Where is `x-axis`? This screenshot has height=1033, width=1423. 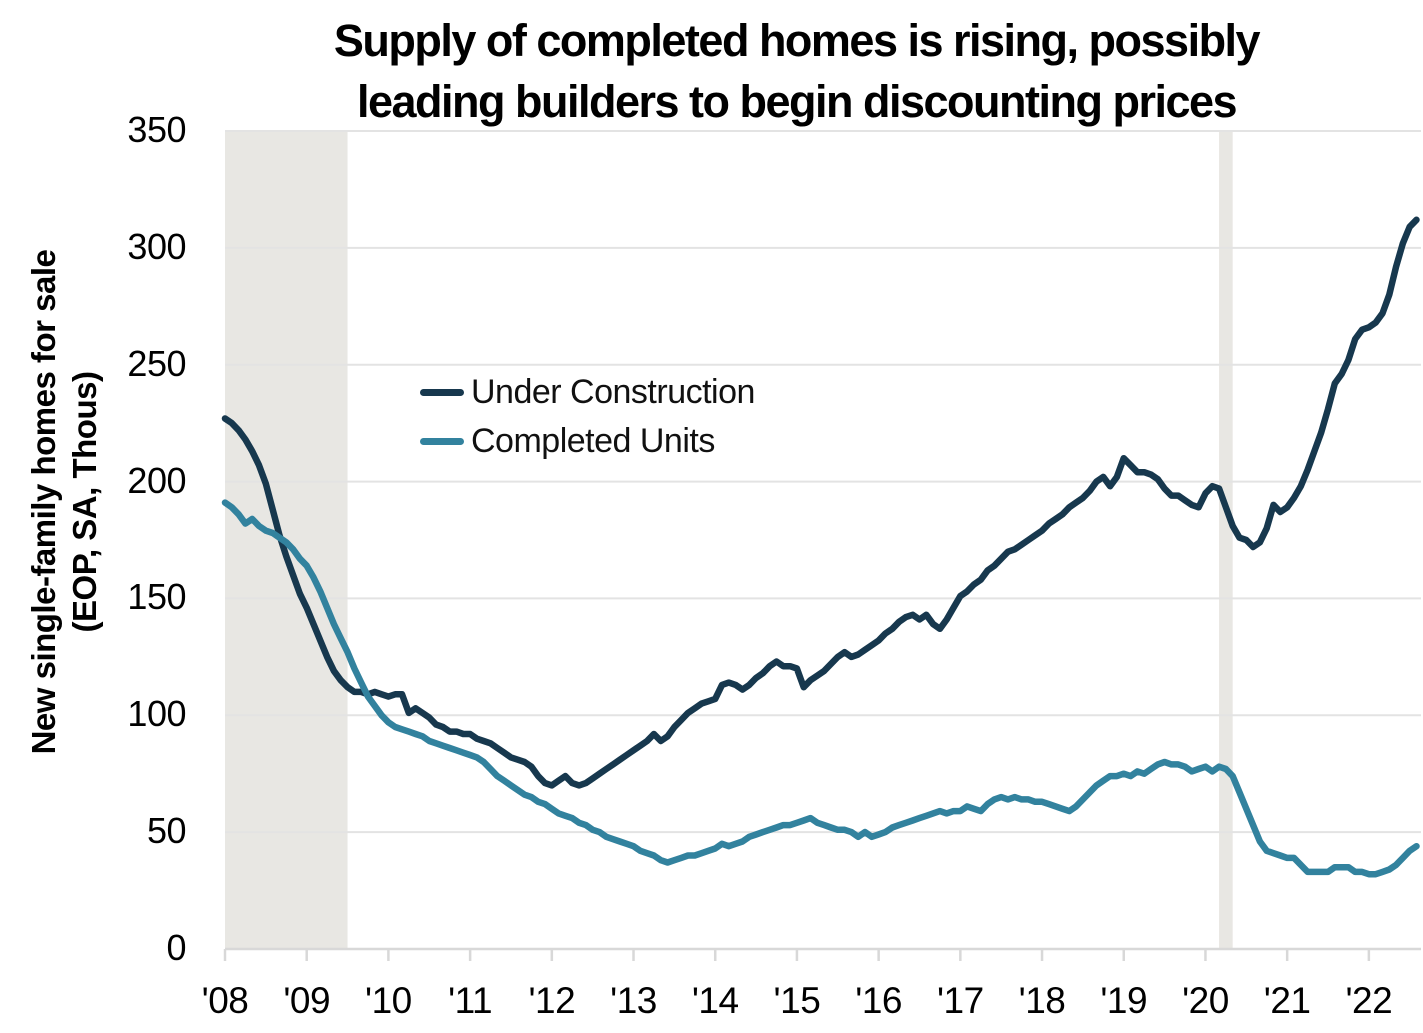 x-axis is located at coordinates (822, 954).